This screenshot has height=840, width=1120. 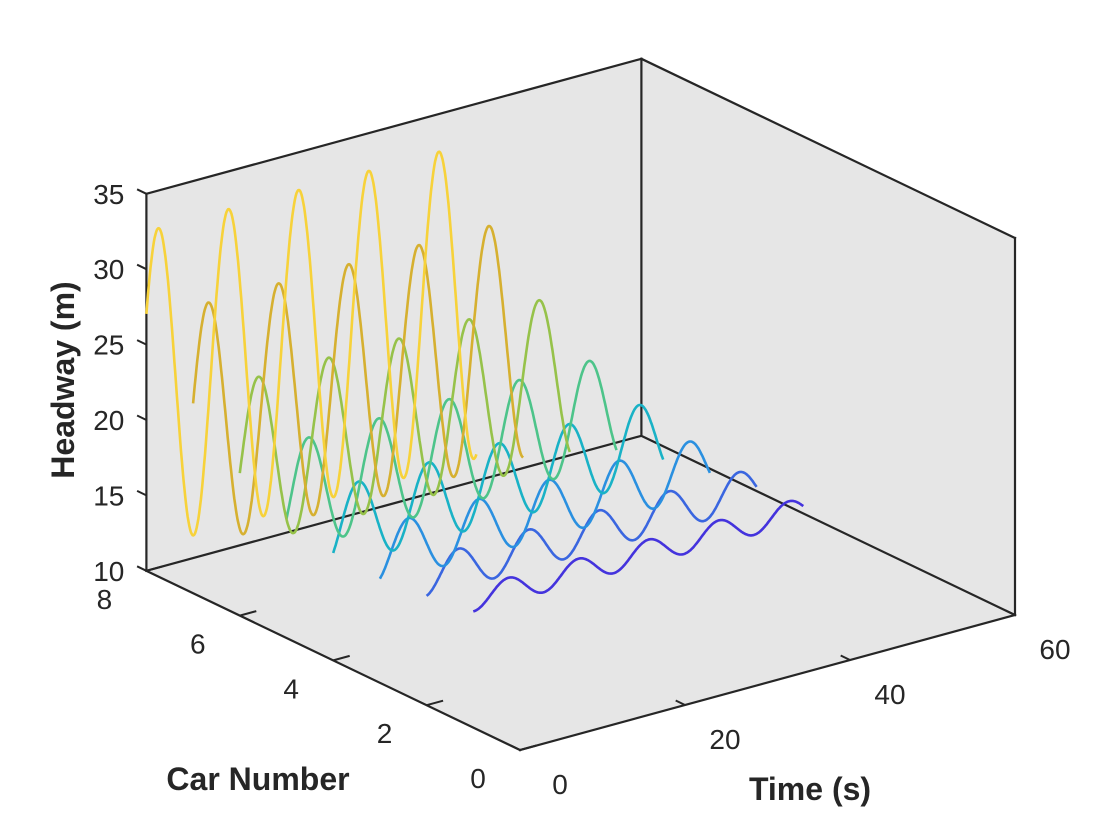 What do you see at coordinates (1054, 649) in the screenshot?
I see `x-tick-label-60: 60` at bounding box center [1054, 649].